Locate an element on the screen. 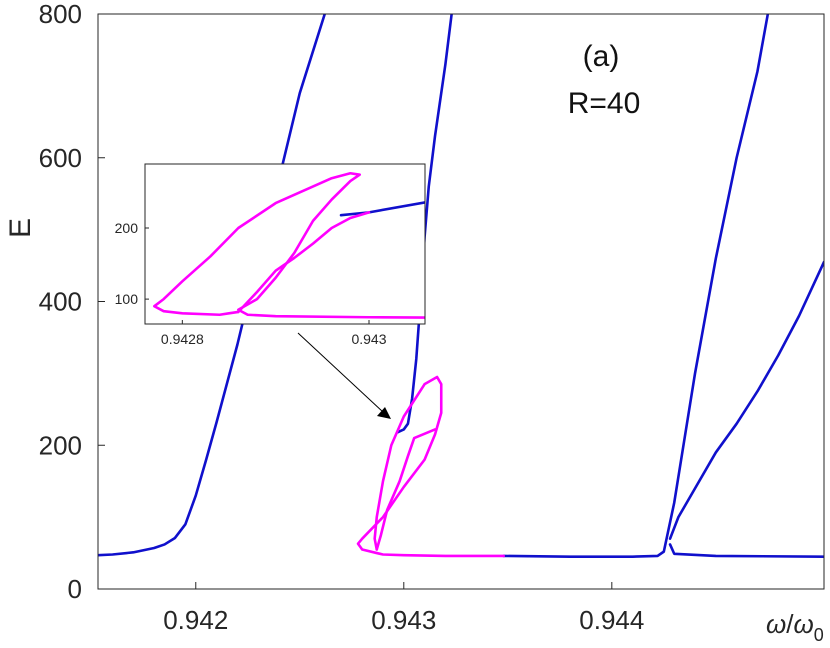 This screenshot has width=830, height=648. panel-label: (a) is located at coordinates (601, 56).